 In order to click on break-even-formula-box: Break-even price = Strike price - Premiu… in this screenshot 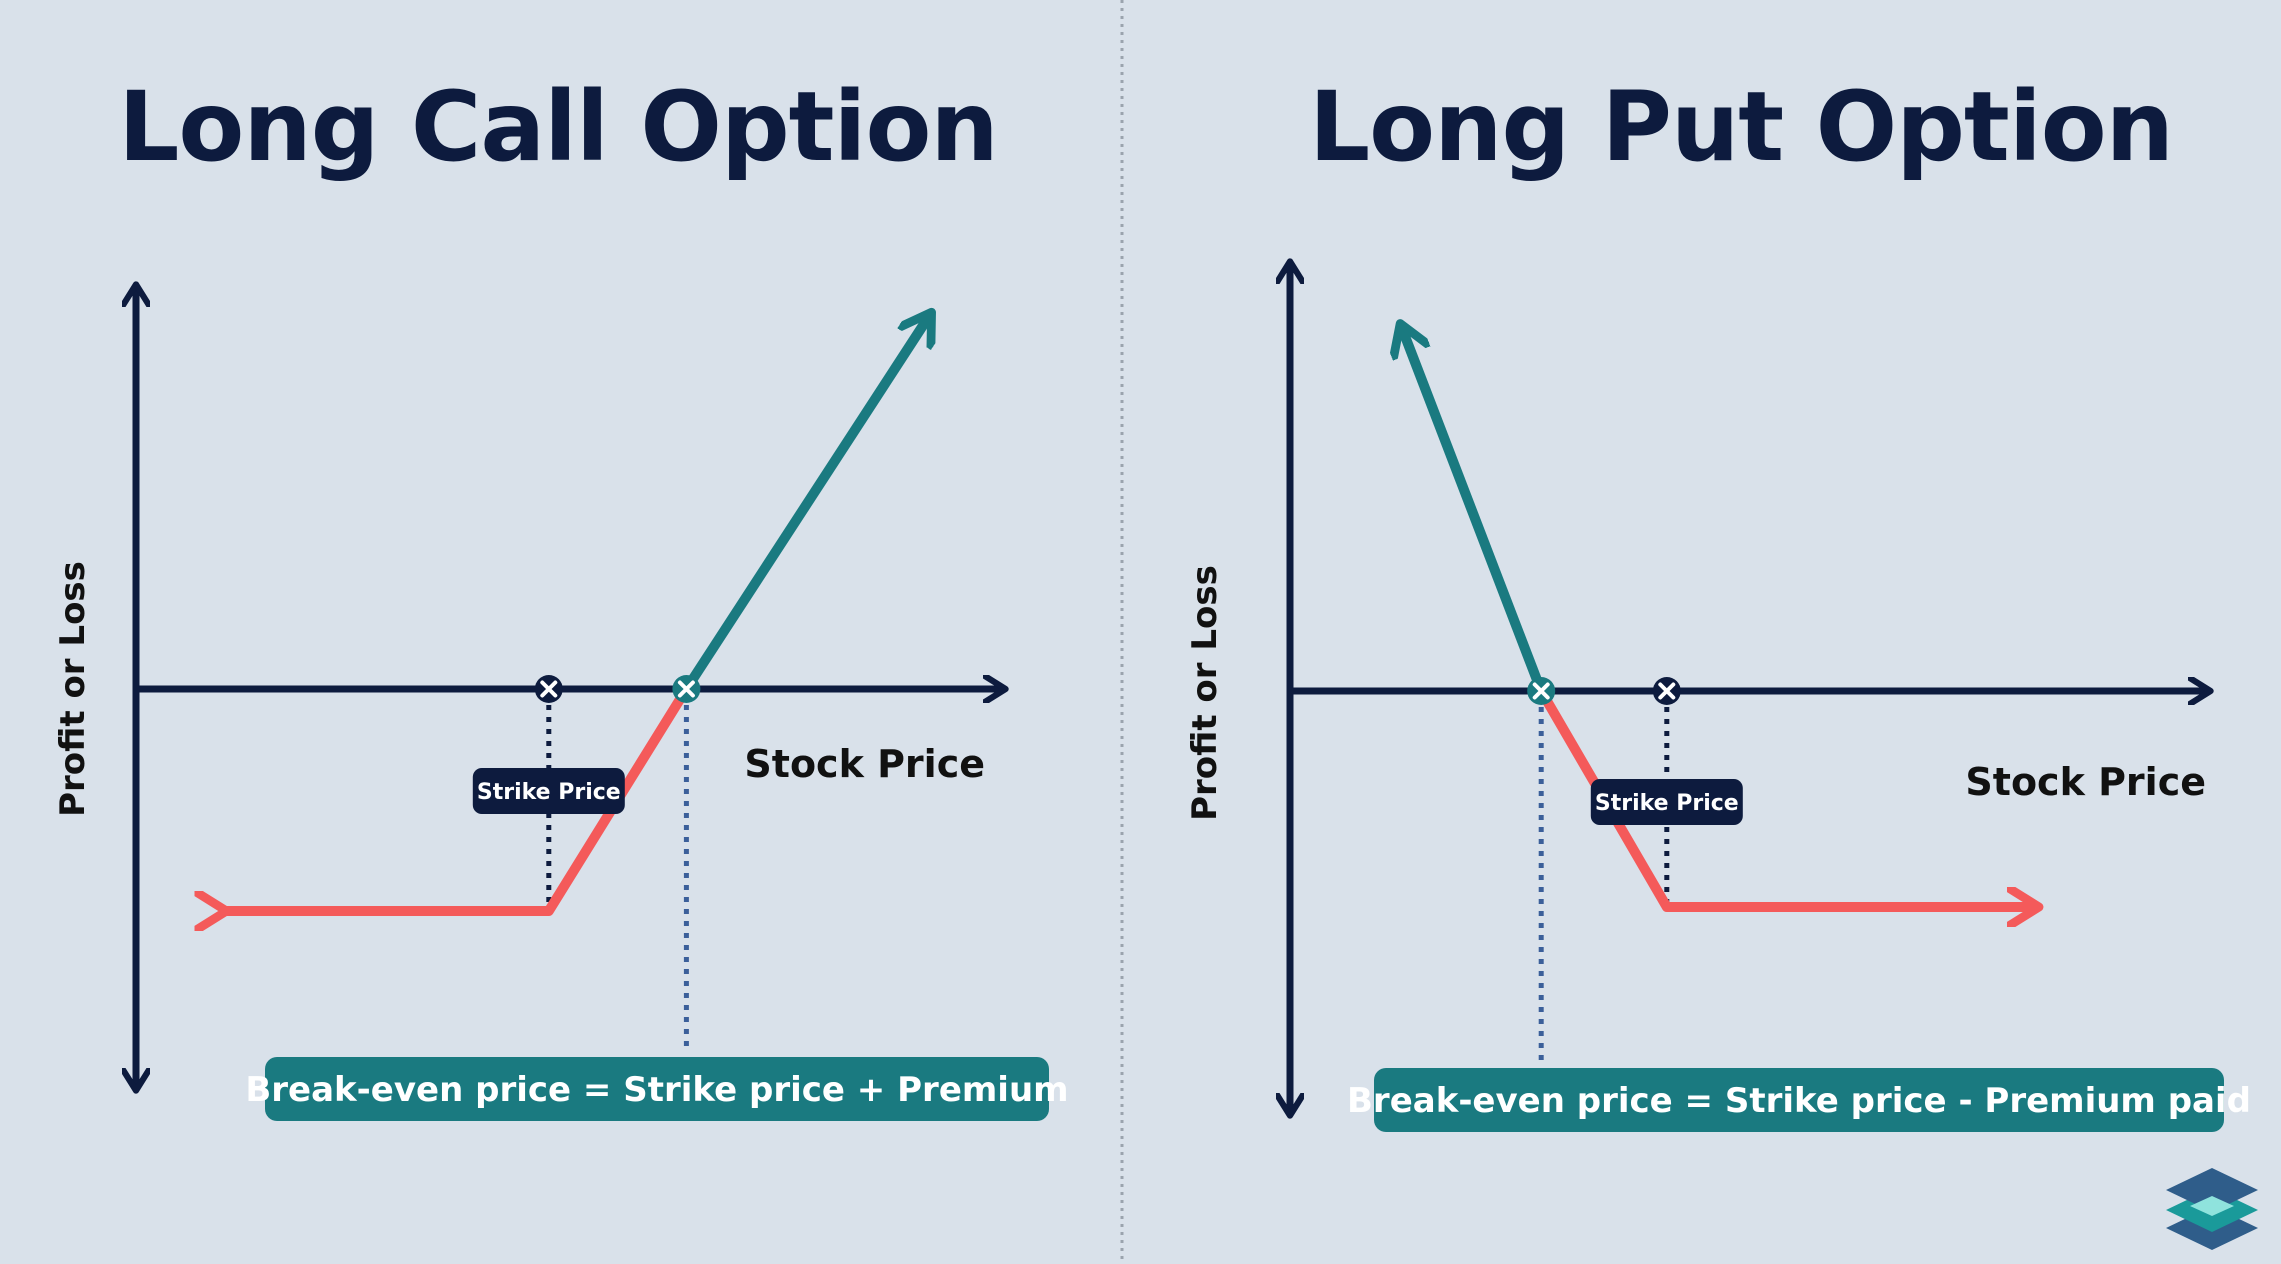, I will do `click(1799, 1100)`.